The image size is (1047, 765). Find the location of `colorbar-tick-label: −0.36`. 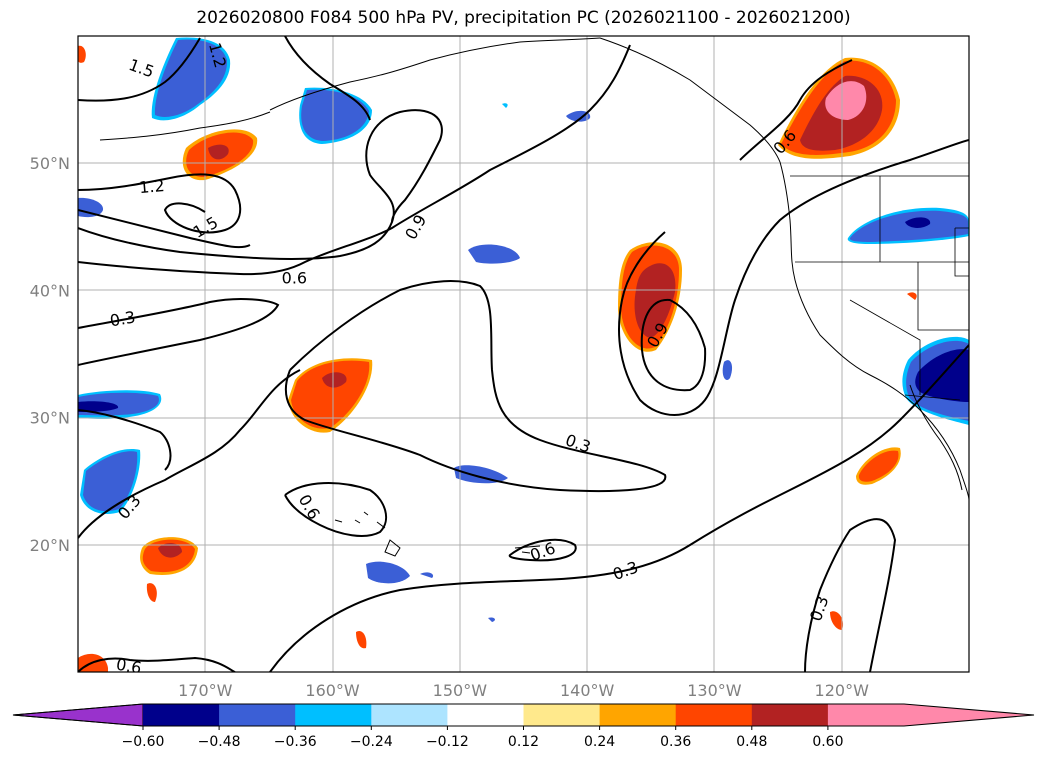

colorbar-tick-label: −0.36 is located at coordinates (295, 742).